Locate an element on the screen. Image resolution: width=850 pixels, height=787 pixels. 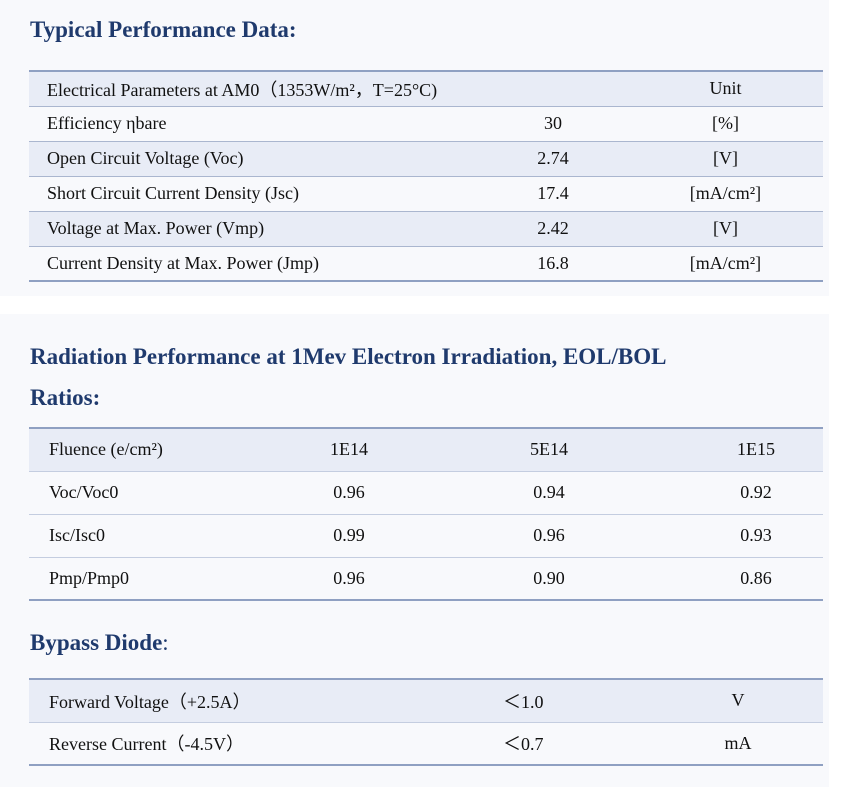
fluence-label: Fluence (e/cm²) is located at coordinates (159, 449).